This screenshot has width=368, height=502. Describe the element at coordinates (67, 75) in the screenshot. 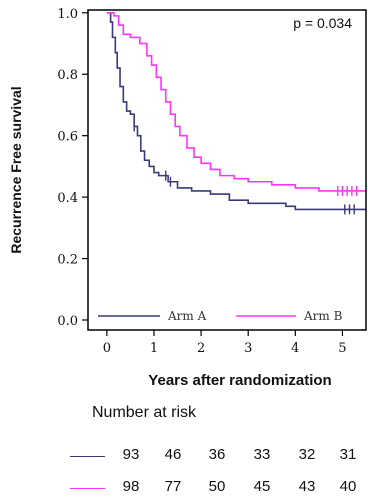

I see `y-tick-label: 0.8` at that location.